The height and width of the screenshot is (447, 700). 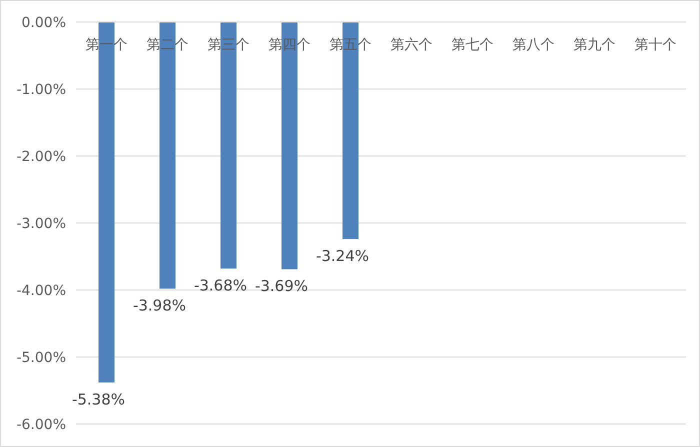 I want to click on y-tick-label: 0.00%, so click(x=44, y=23).